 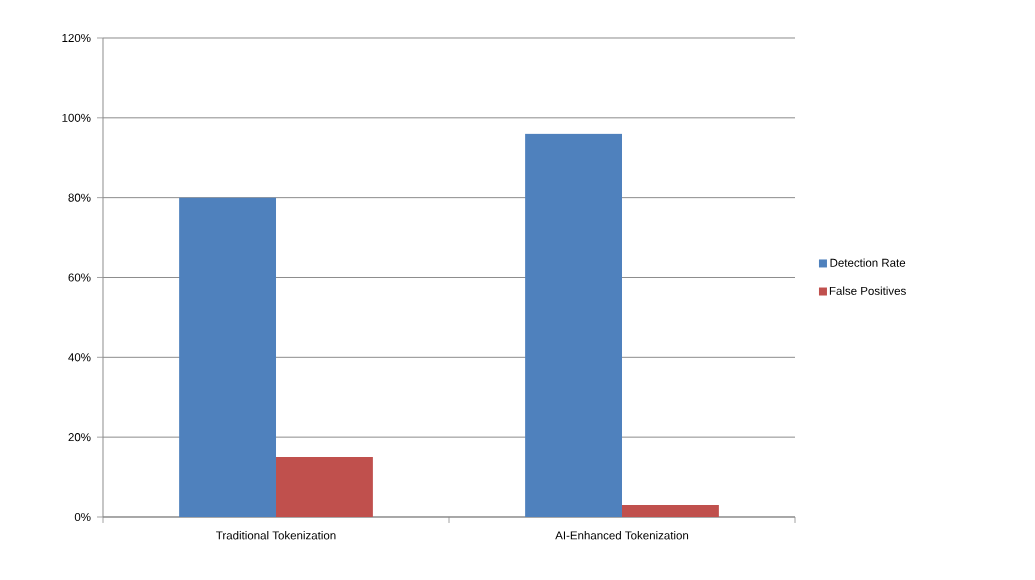 What do you see at coordinates (79, 277) in the screenshot?
I see `y-tick-label: 60%` at bounding box center [79, 277].